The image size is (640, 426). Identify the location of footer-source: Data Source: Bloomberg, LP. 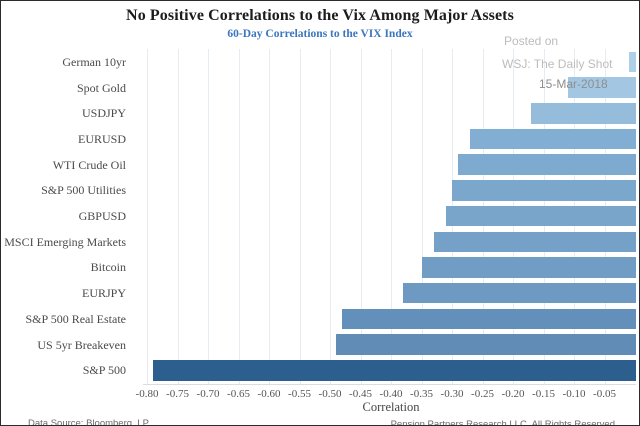
(88, 422).